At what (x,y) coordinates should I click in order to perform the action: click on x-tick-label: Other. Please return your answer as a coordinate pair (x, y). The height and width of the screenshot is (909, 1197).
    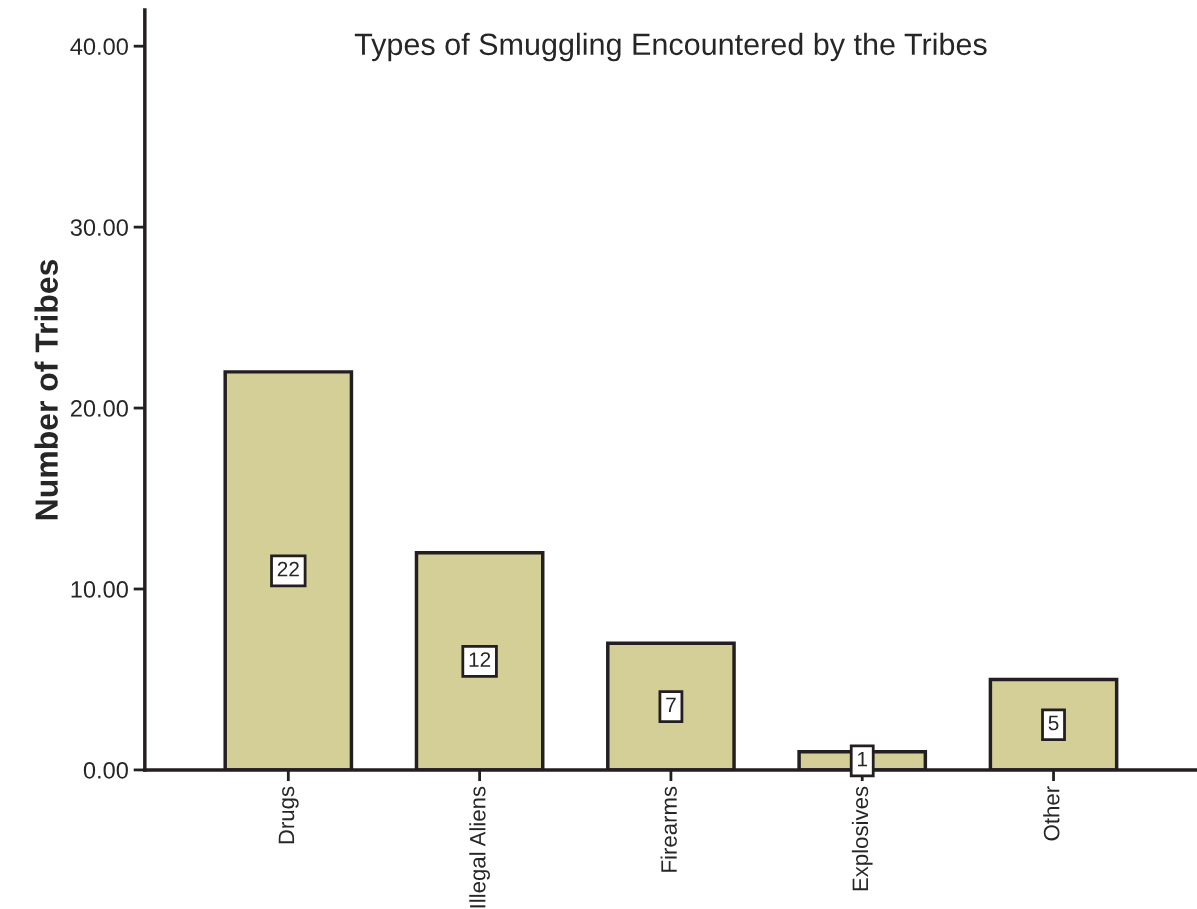
    Looking at the image, I should click on (1051, 813).